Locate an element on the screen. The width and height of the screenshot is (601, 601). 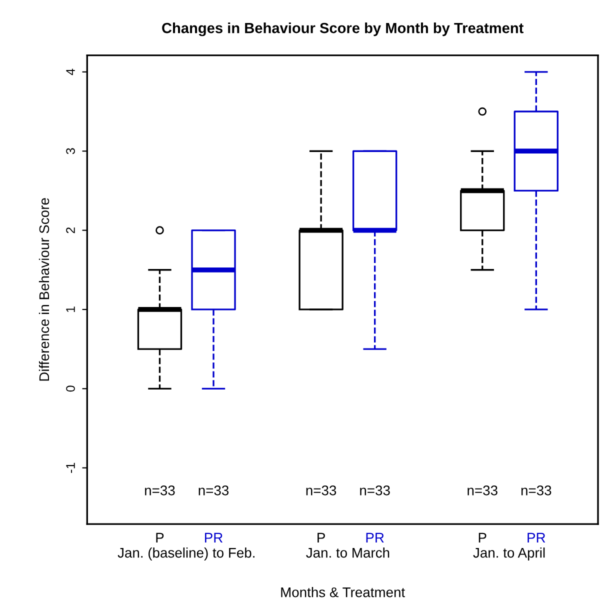
x-tick-label: Jan. to April is located at coordinates (509, 554).